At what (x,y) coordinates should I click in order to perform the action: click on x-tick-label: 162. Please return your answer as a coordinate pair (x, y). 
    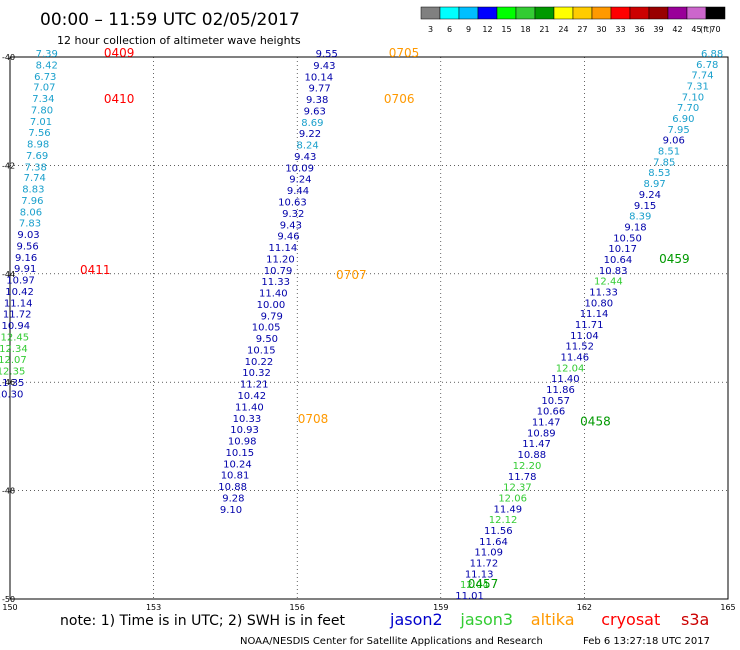
    Looking at the image, I should click on (584, 607).